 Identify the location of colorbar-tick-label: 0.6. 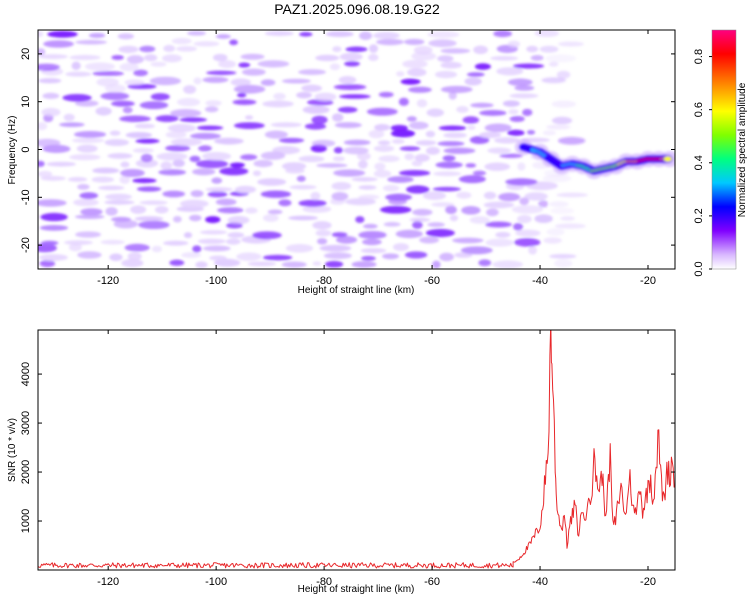
(699, 109).